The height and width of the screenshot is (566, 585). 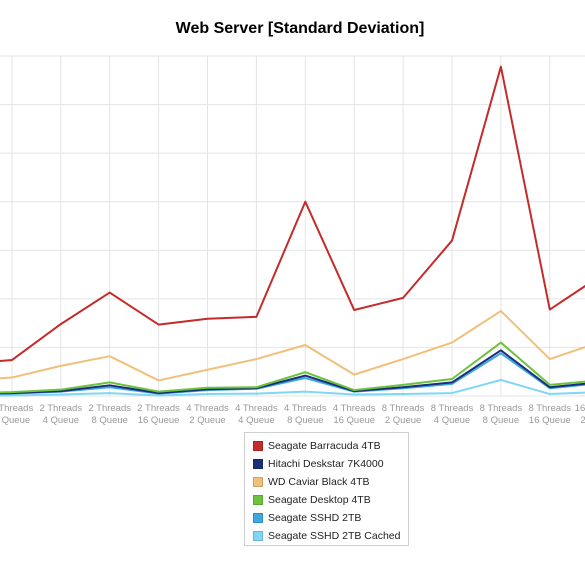 I want to click on legend-item: Seagate SSHD 2TB, so click(x=307, y=518).